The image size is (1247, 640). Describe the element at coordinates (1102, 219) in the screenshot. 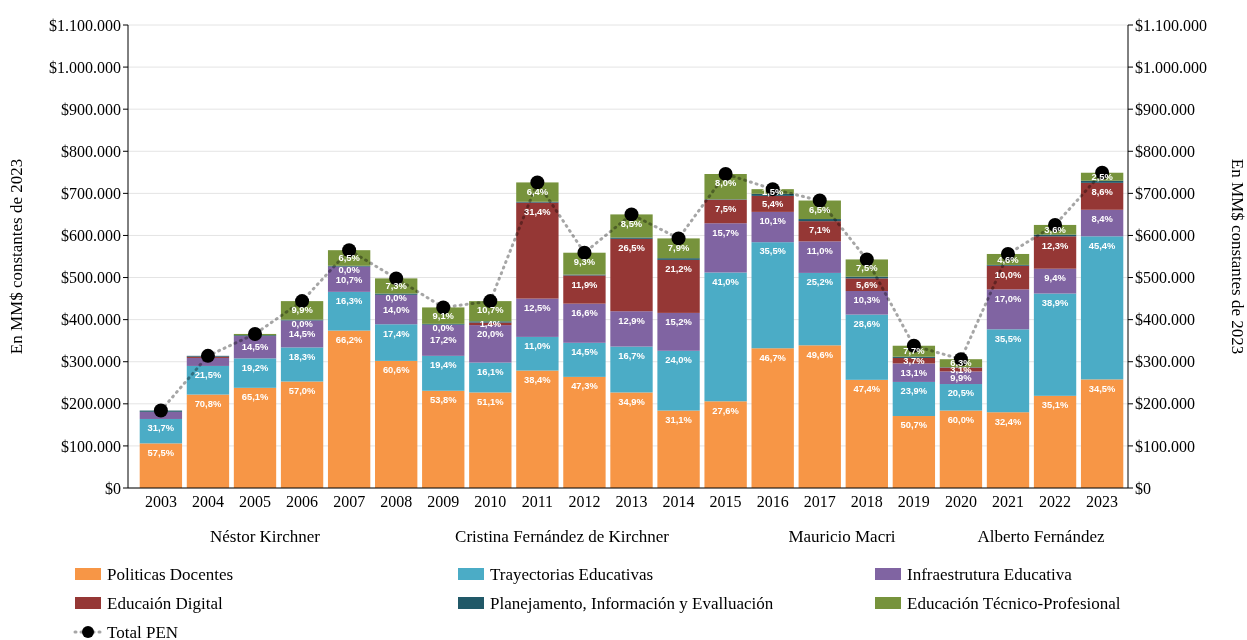

I see `annotation: 8,4%` at that location.